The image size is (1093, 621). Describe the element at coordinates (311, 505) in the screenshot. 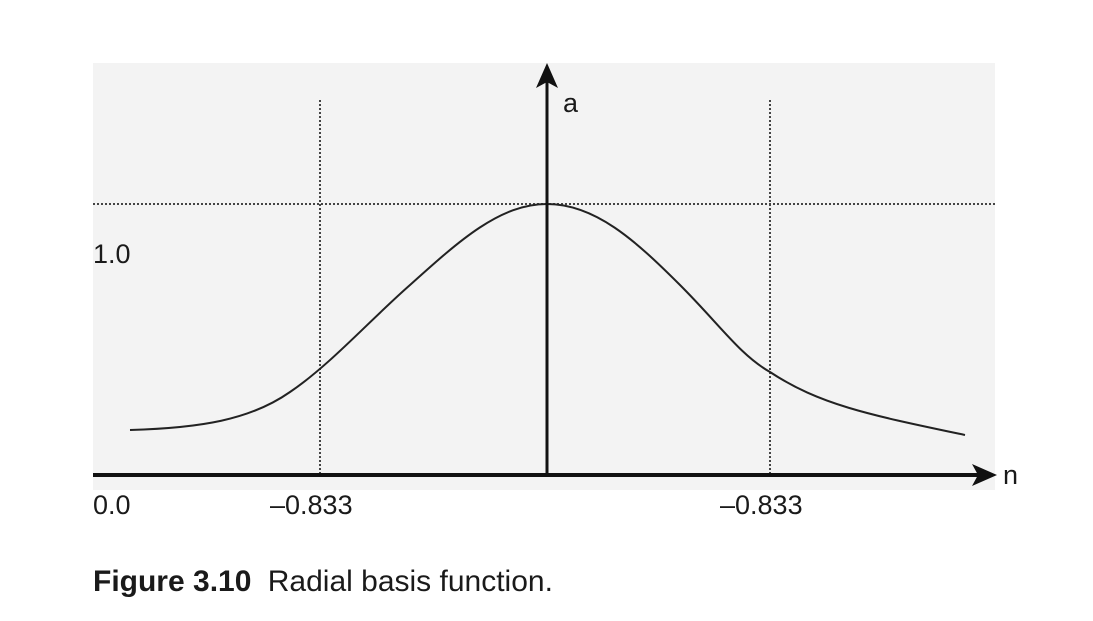

I see `left-label: –0.833` at that location.